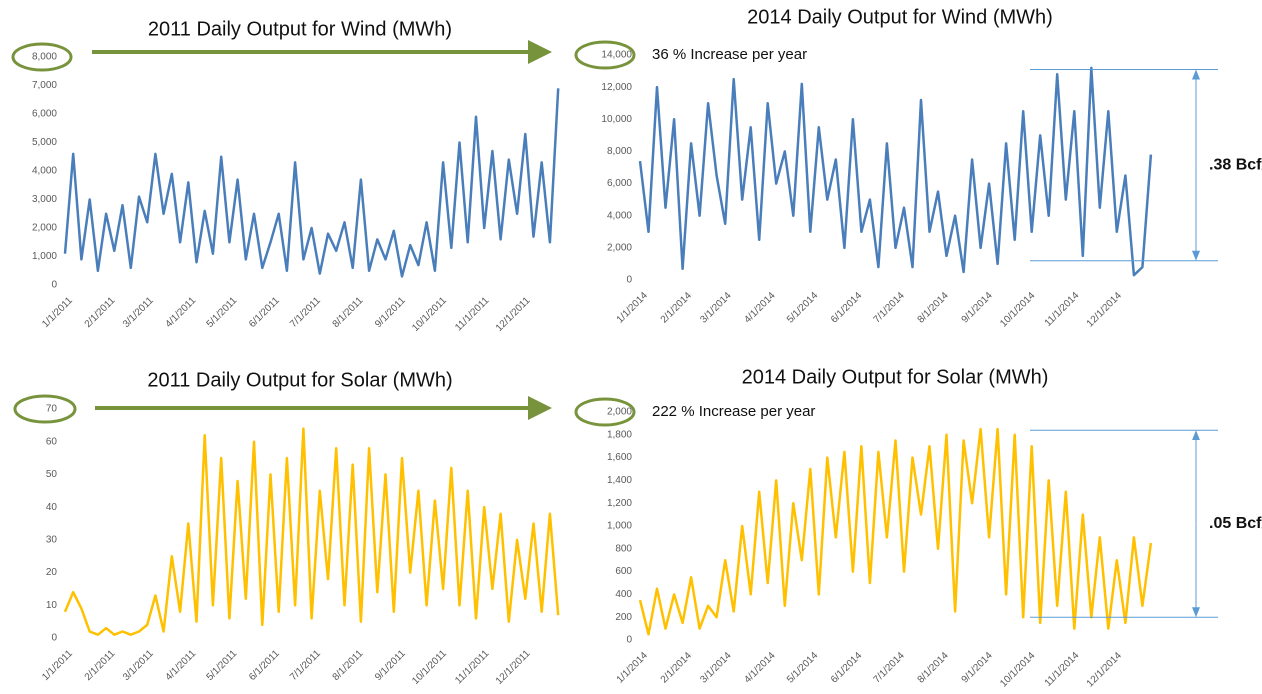  I want to click on y-tick-label: 5,000, so click(44, 142).